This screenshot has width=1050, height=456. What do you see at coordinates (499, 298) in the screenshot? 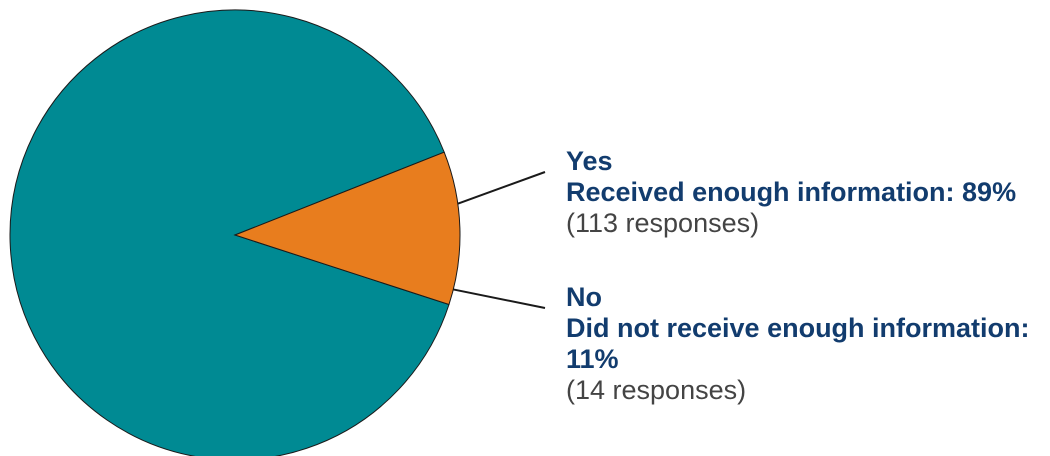
I see `leader-line-no` at bounding box center [499, 298].